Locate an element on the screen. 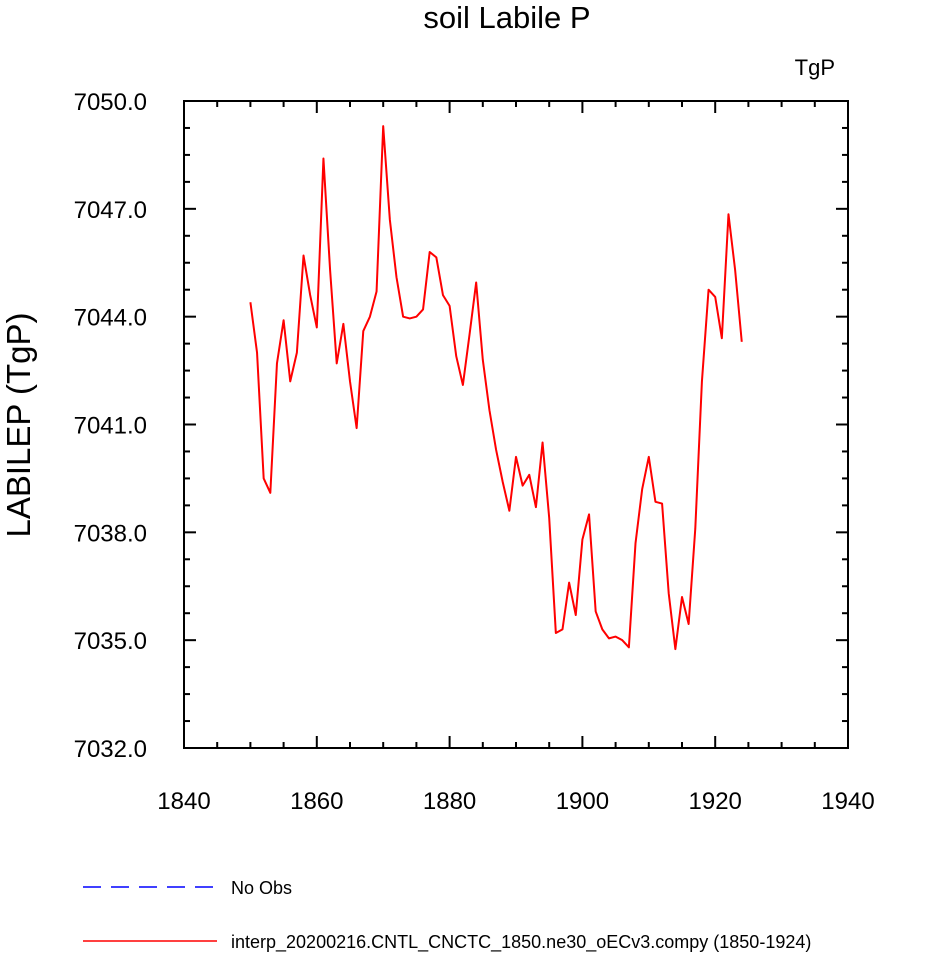 This screenshot has width=930, height=959. y-axis-label: LABILEP (TgP) is located at coordinates (18, 425).